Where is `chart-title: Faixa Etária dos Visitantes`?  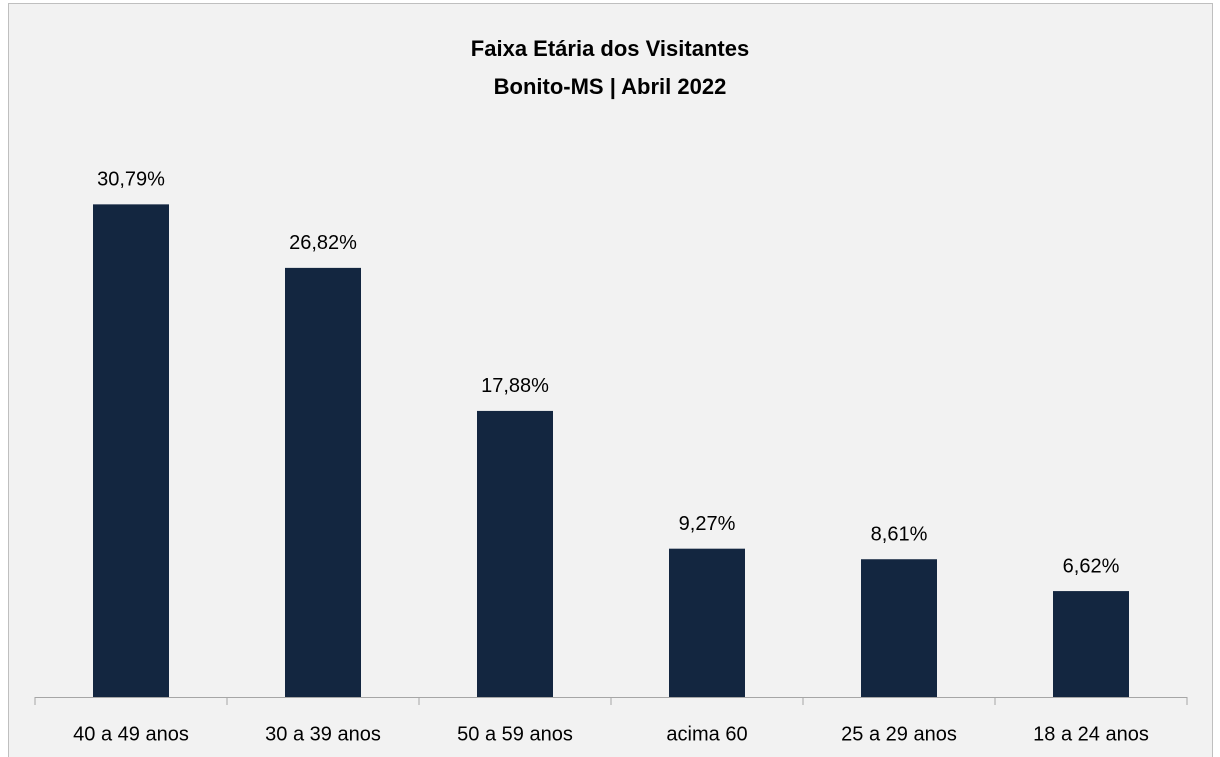
chart-title: Faixa Etária dos Visitantes is located at coordinates (610, 48).